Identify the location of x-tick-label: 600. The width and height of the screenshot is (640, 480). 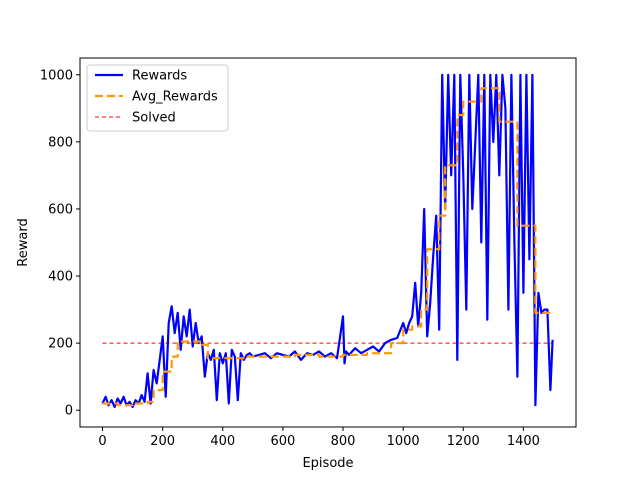
(282, 441).